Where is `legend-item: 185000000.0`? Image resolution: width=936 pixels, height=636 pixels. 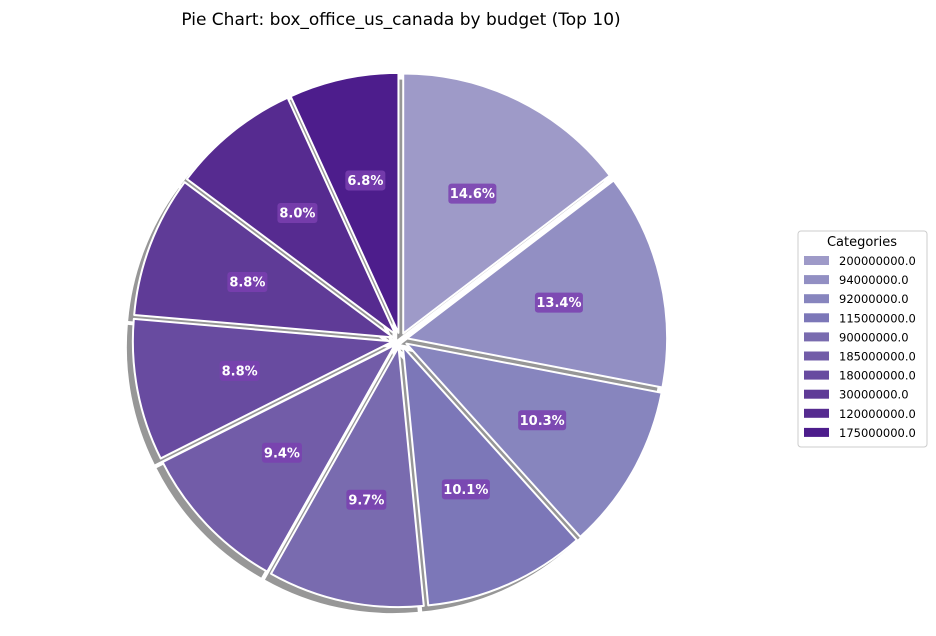 legend-item: 185000000.0 is located at coordinates (860, 357).